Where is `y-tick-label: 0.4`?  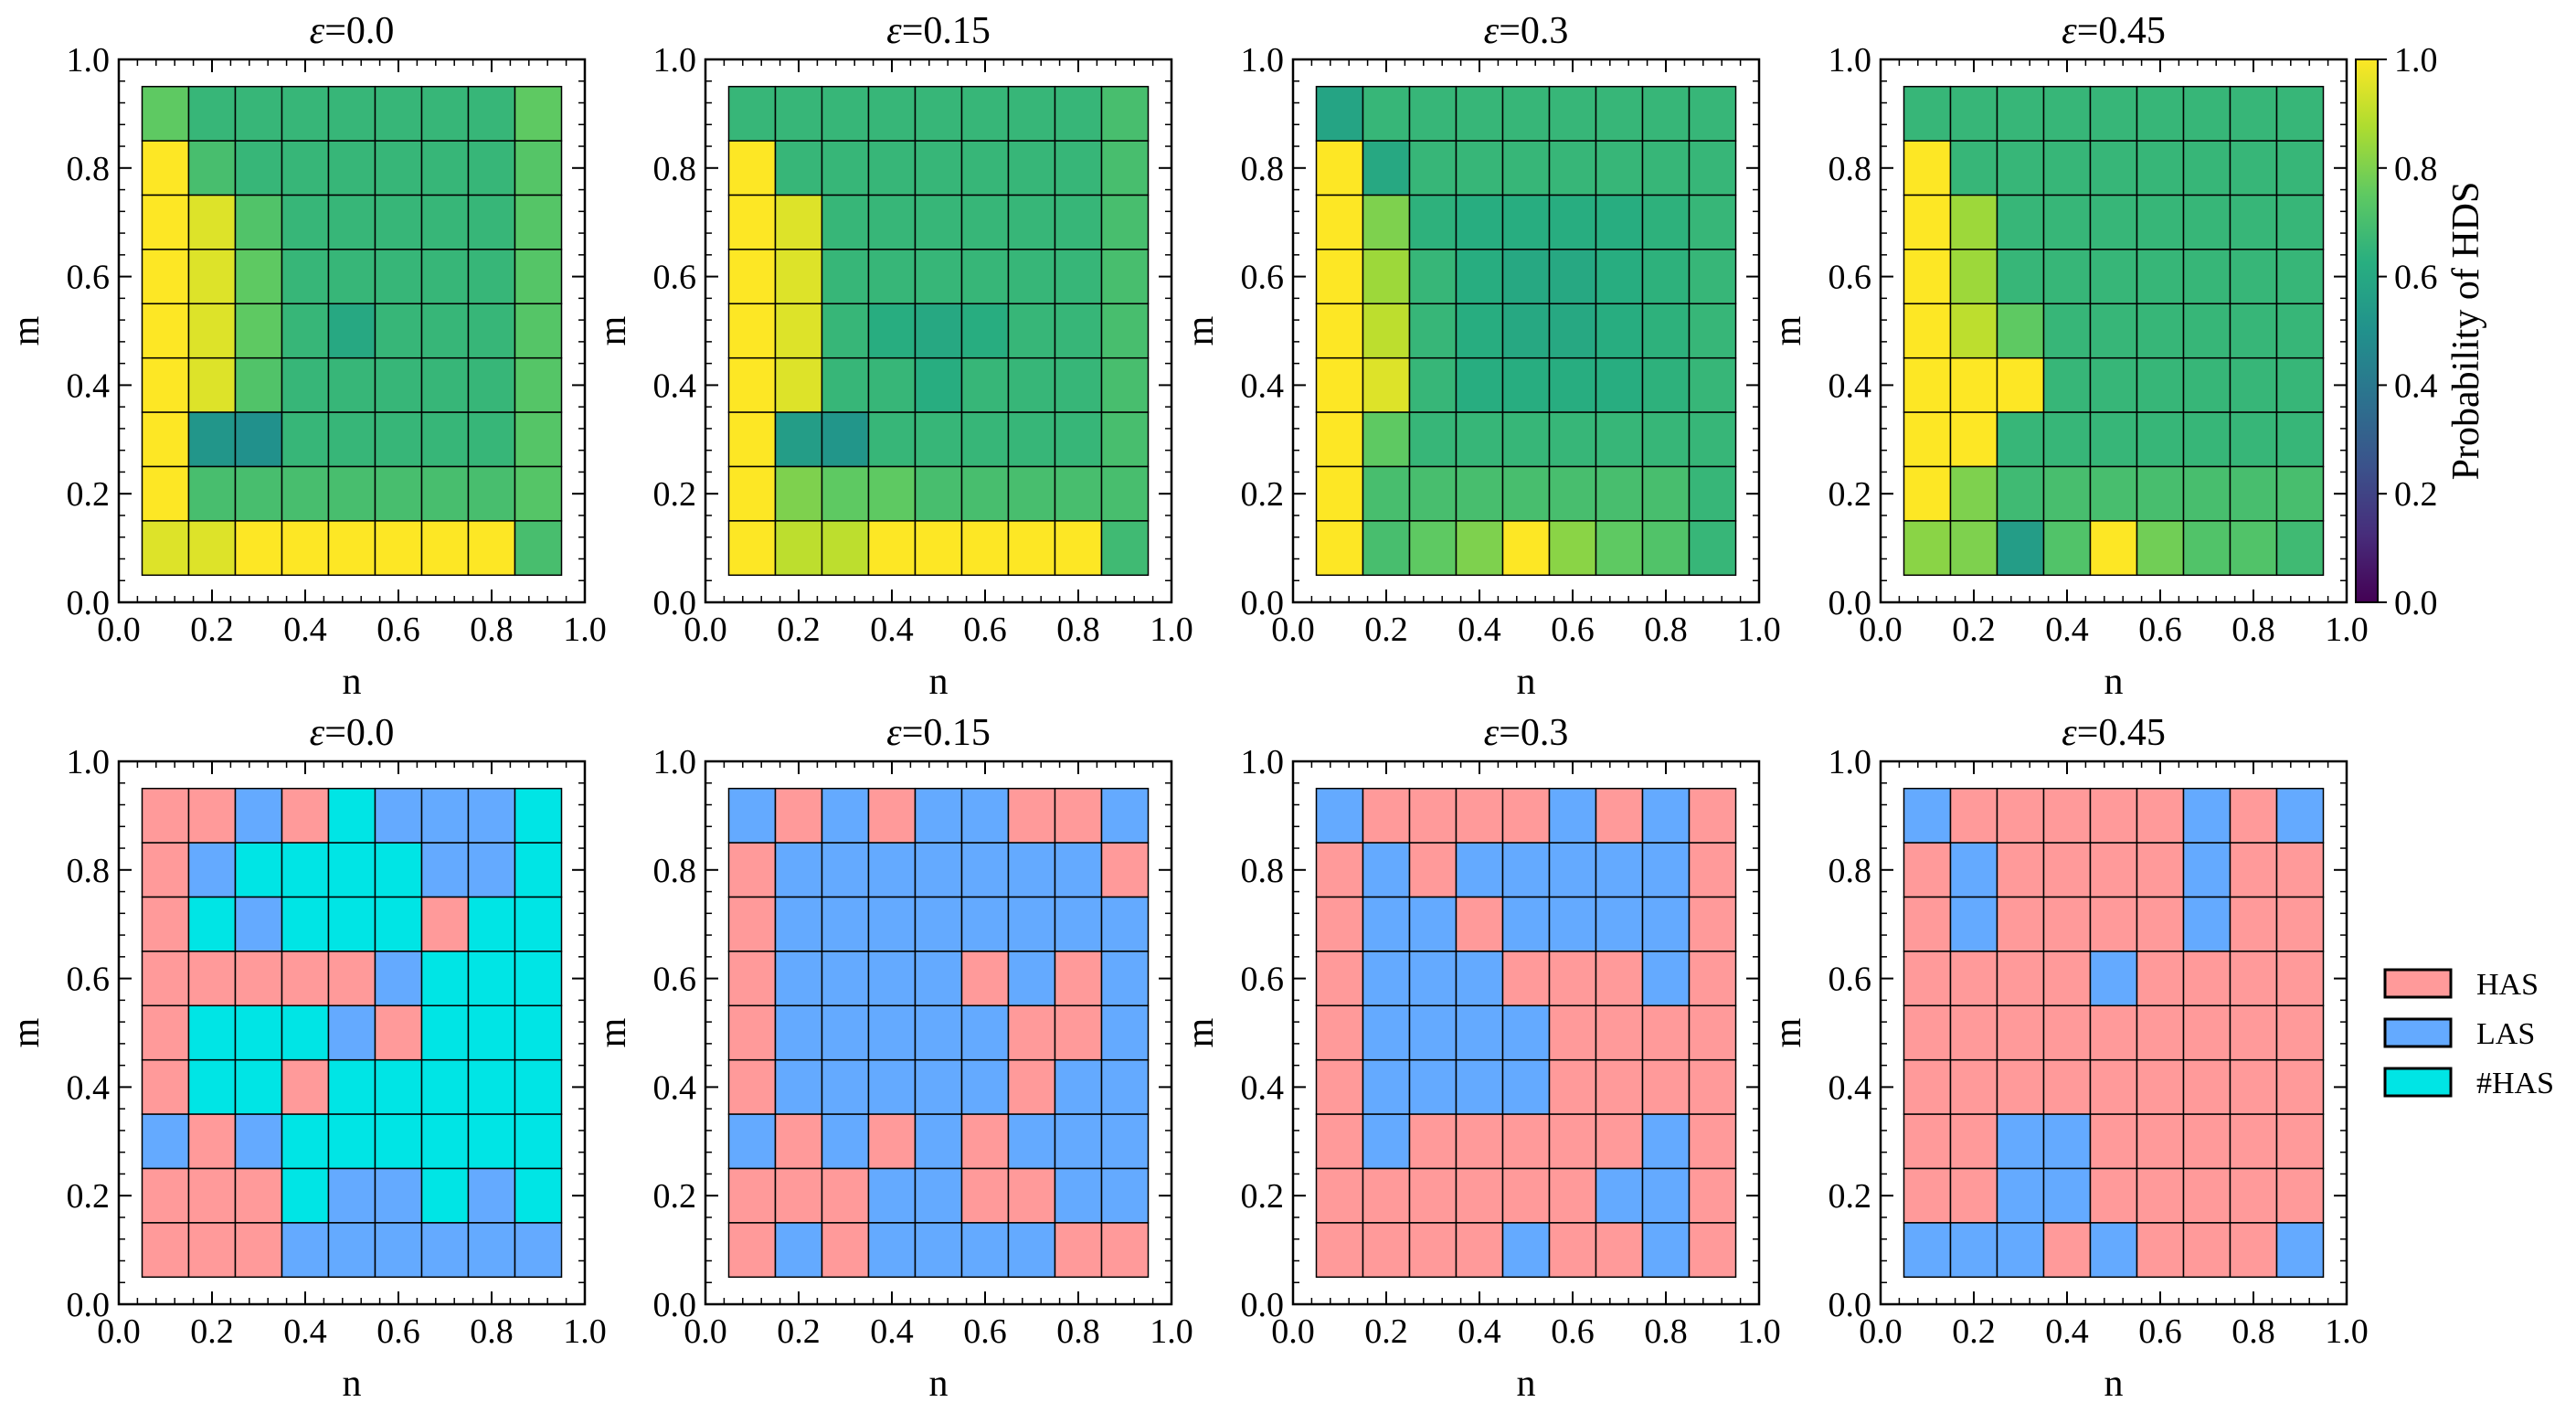 y-tick-label: 0.4 is located at coordinates (89, 386).